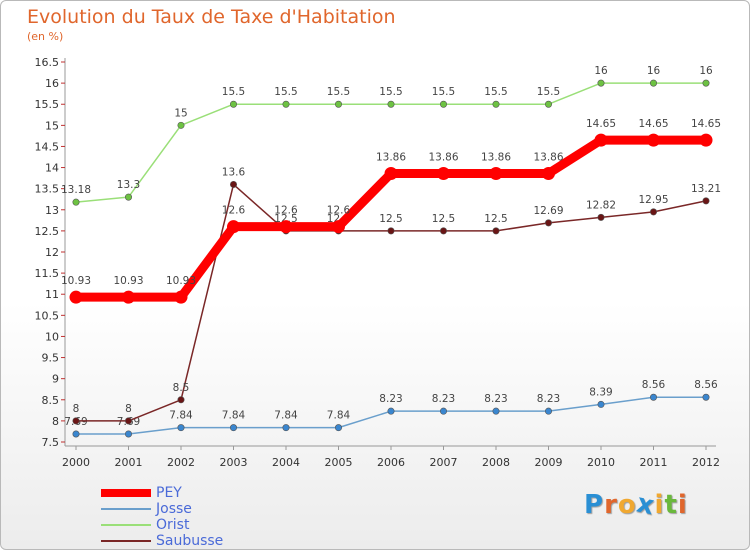  I want to click on x-tick-label: 2000, so click(76, 462).